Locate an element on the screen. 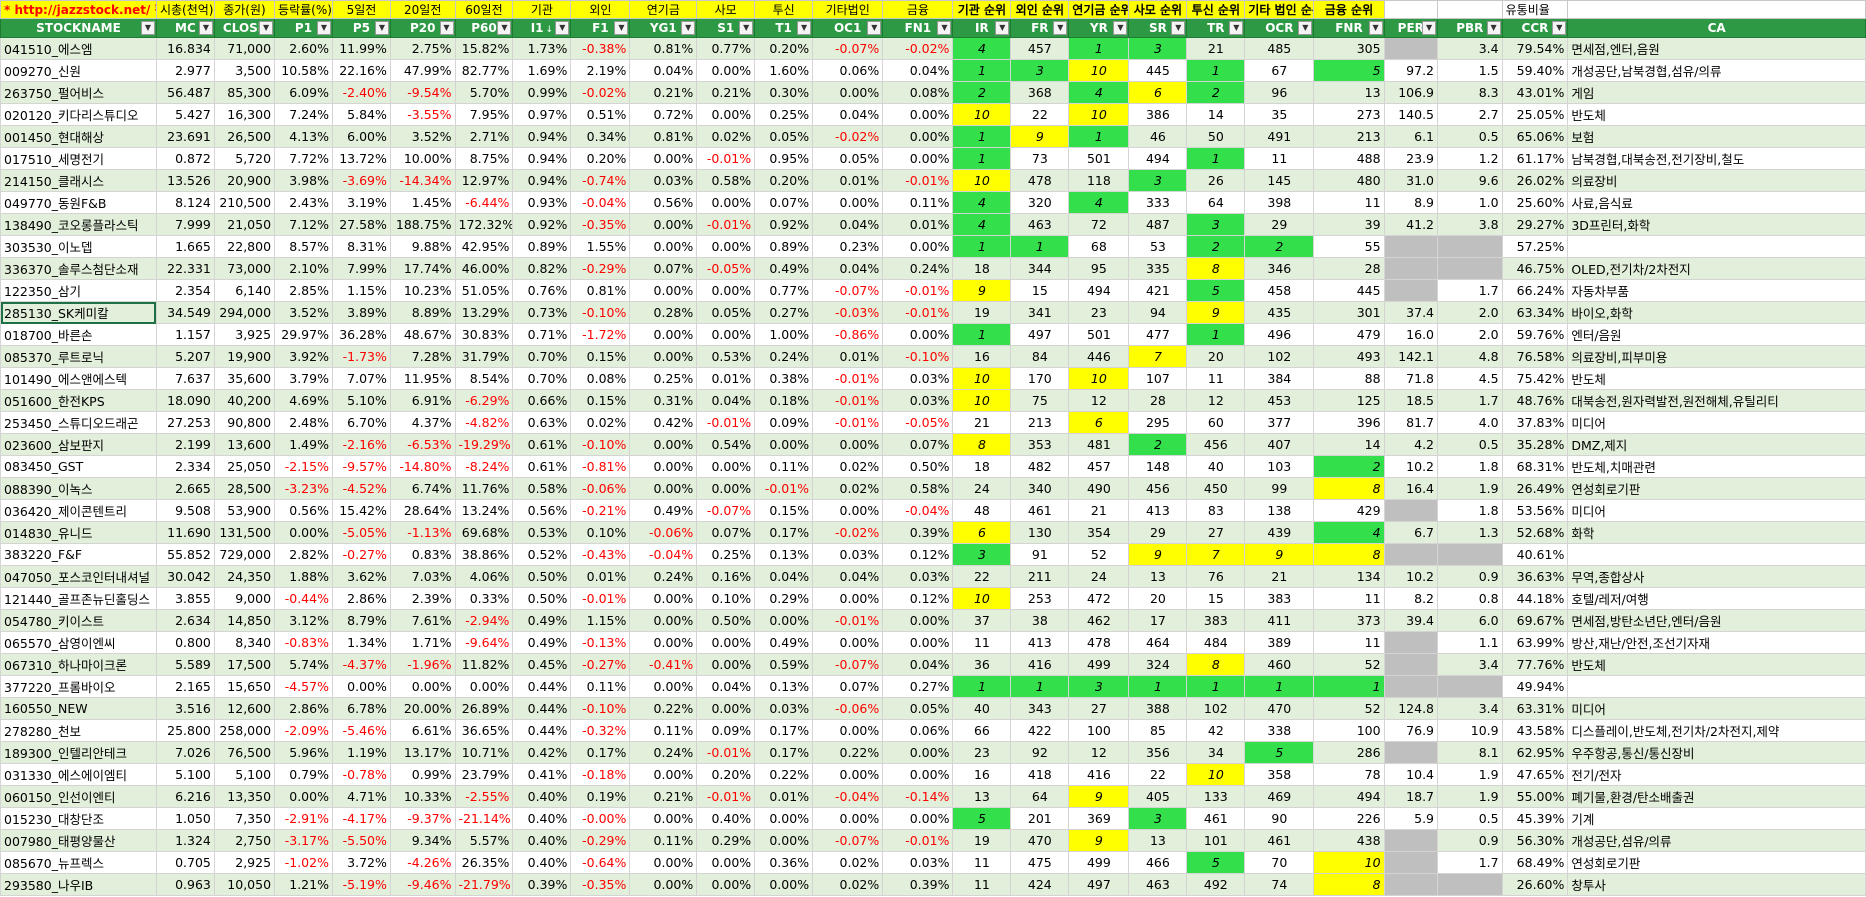 The height and width of the screenshot is (897, 1866). cell-p1: 3.98% is located at coordinates (303, 180).